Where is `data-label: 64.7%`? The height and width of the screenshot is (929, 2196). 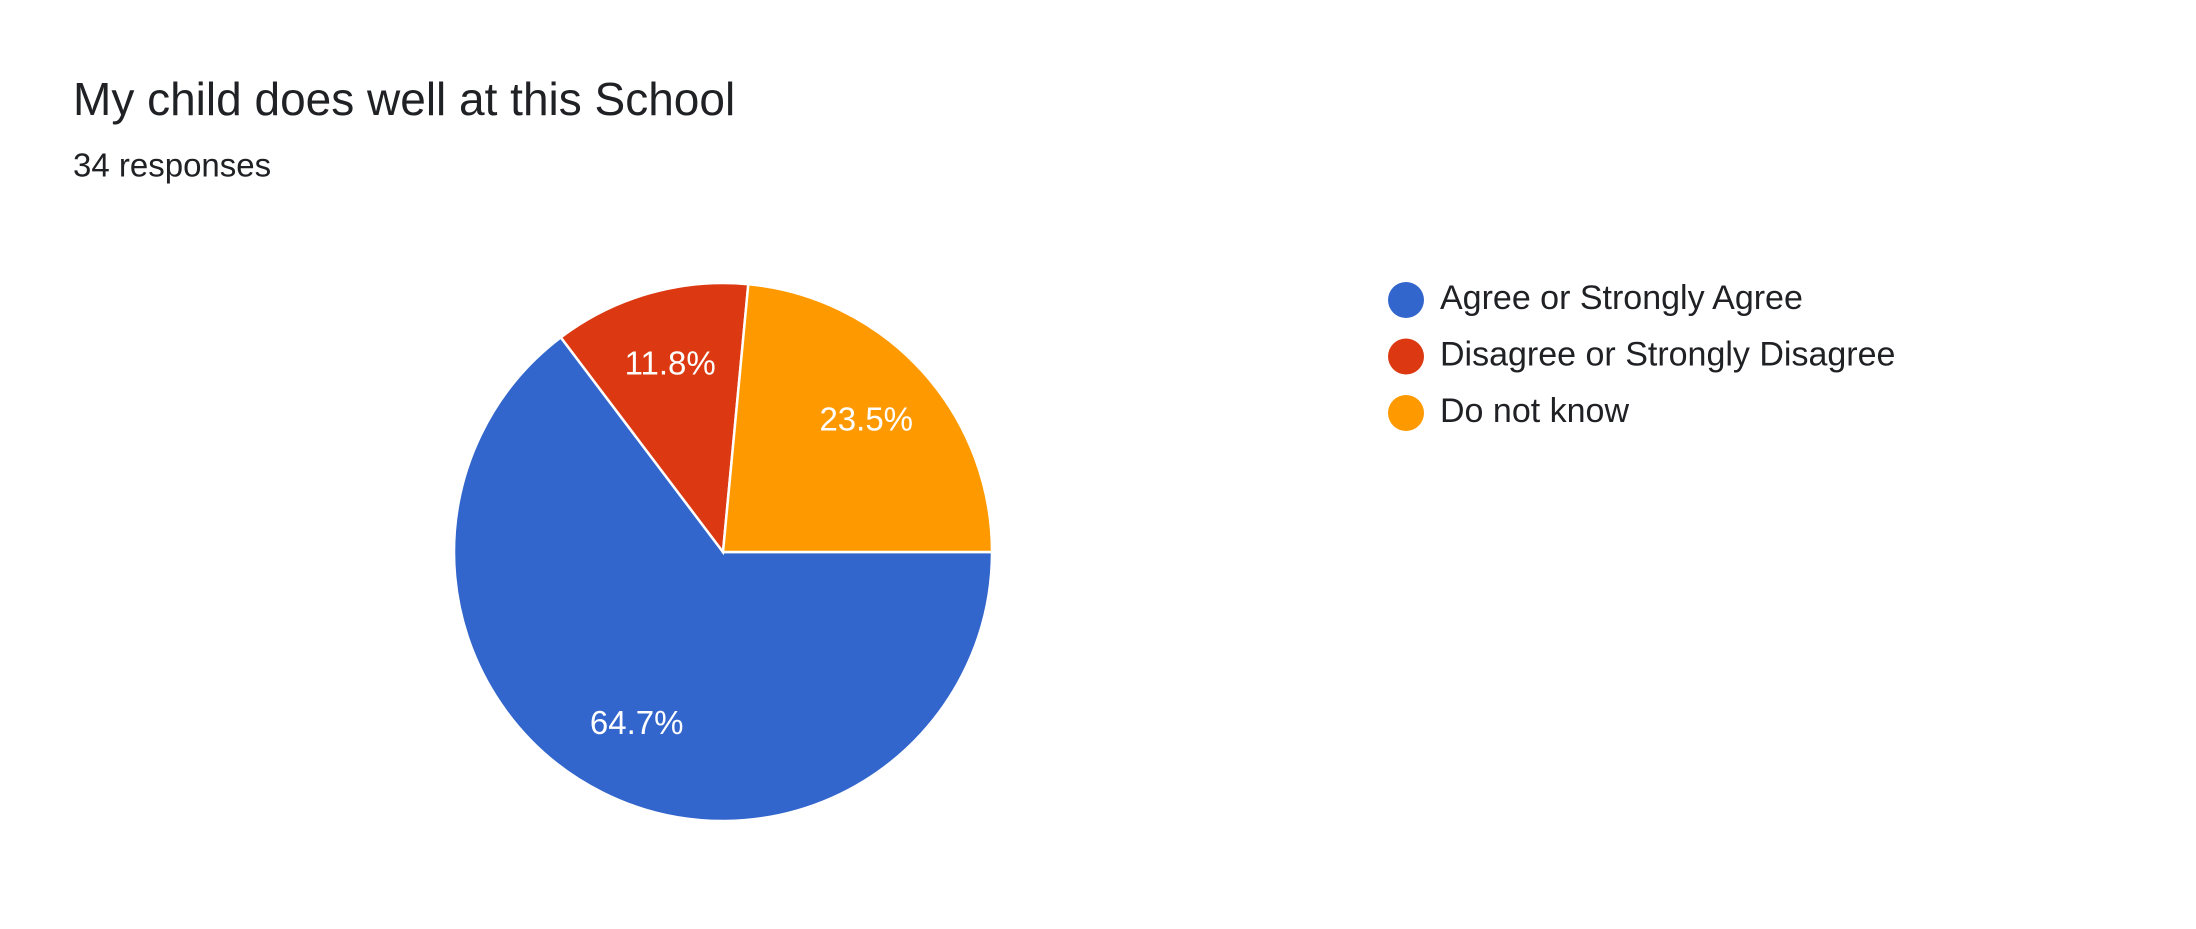 data-label: 64.7% is located at coordinates (637, 722).